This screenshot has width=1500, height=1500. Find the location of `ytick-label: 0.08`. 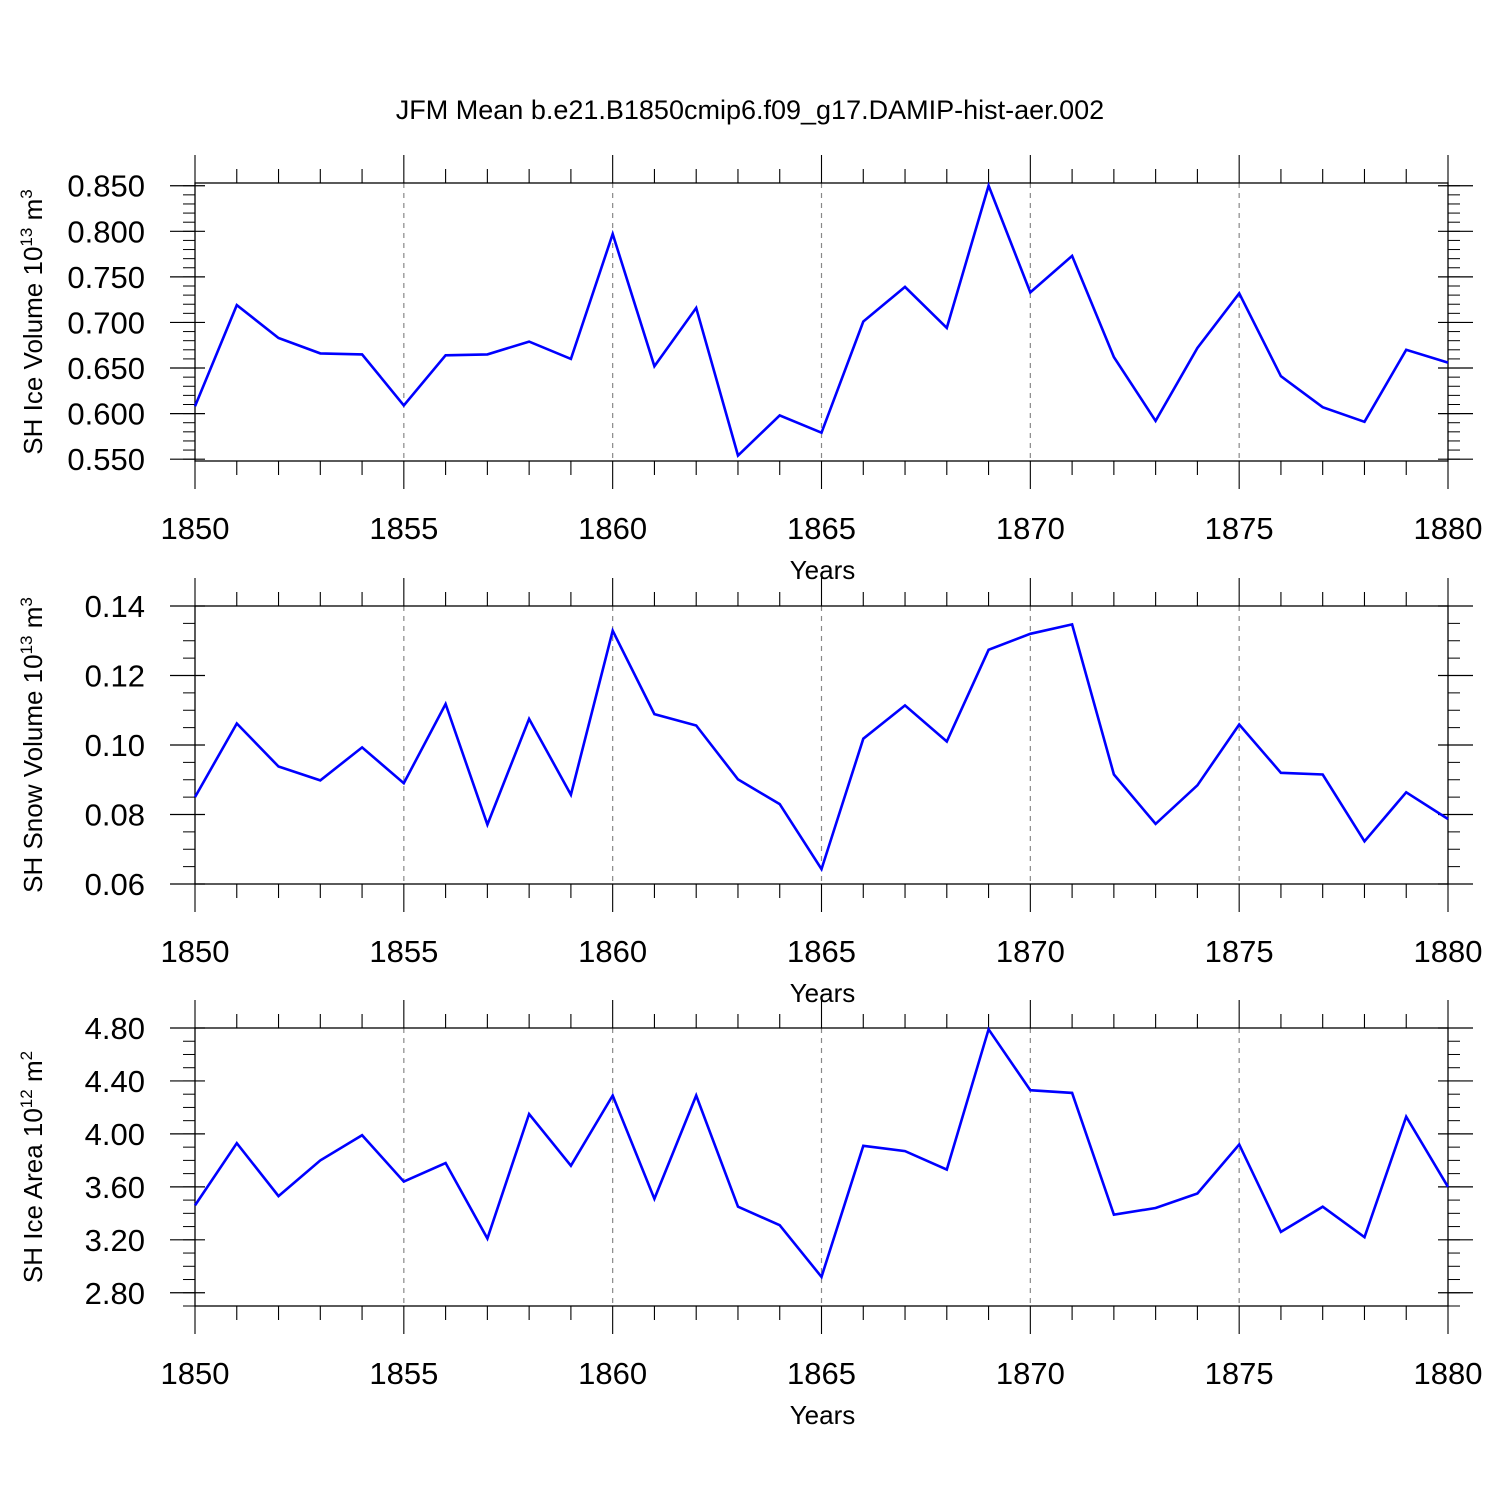

ytick-label: 0.08 is located at coordinates (115, 815).